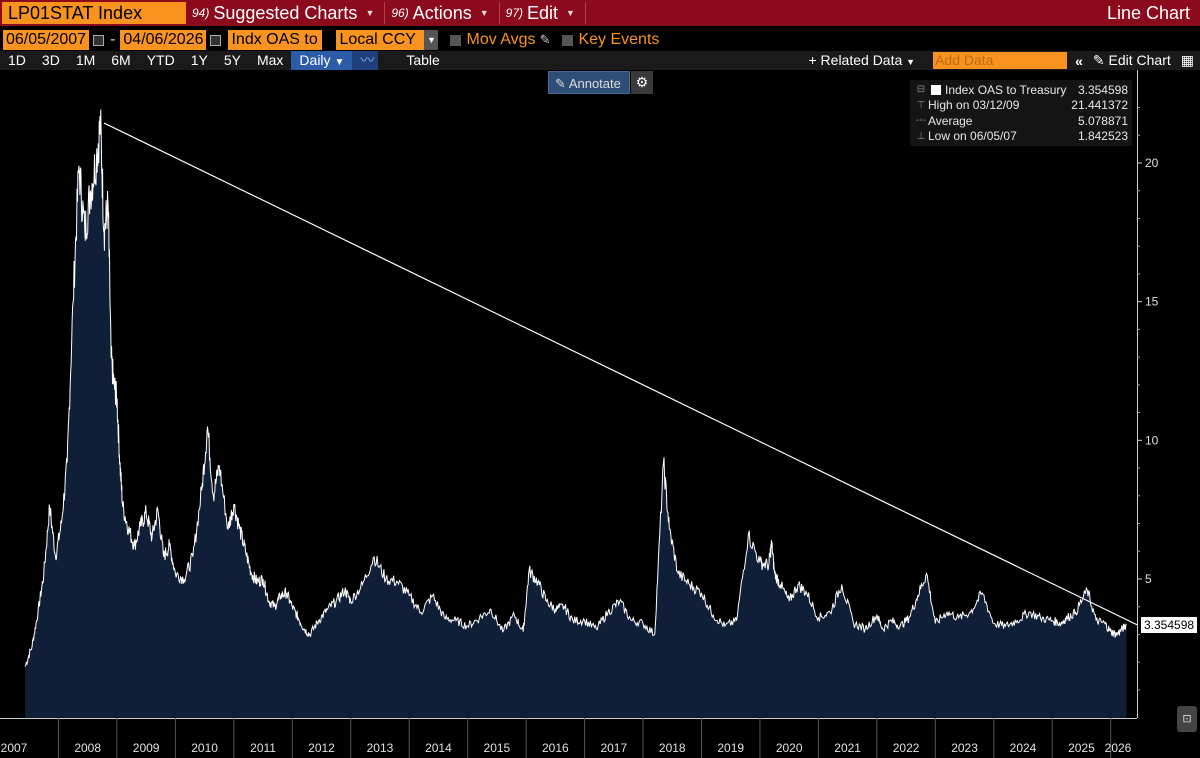 Image resolution: width=1200 pixels, height=758 pixels. Describe the element at coordinates (1187, 719) in the screenshot. I see `scroll-icon: ⊡` at that location.